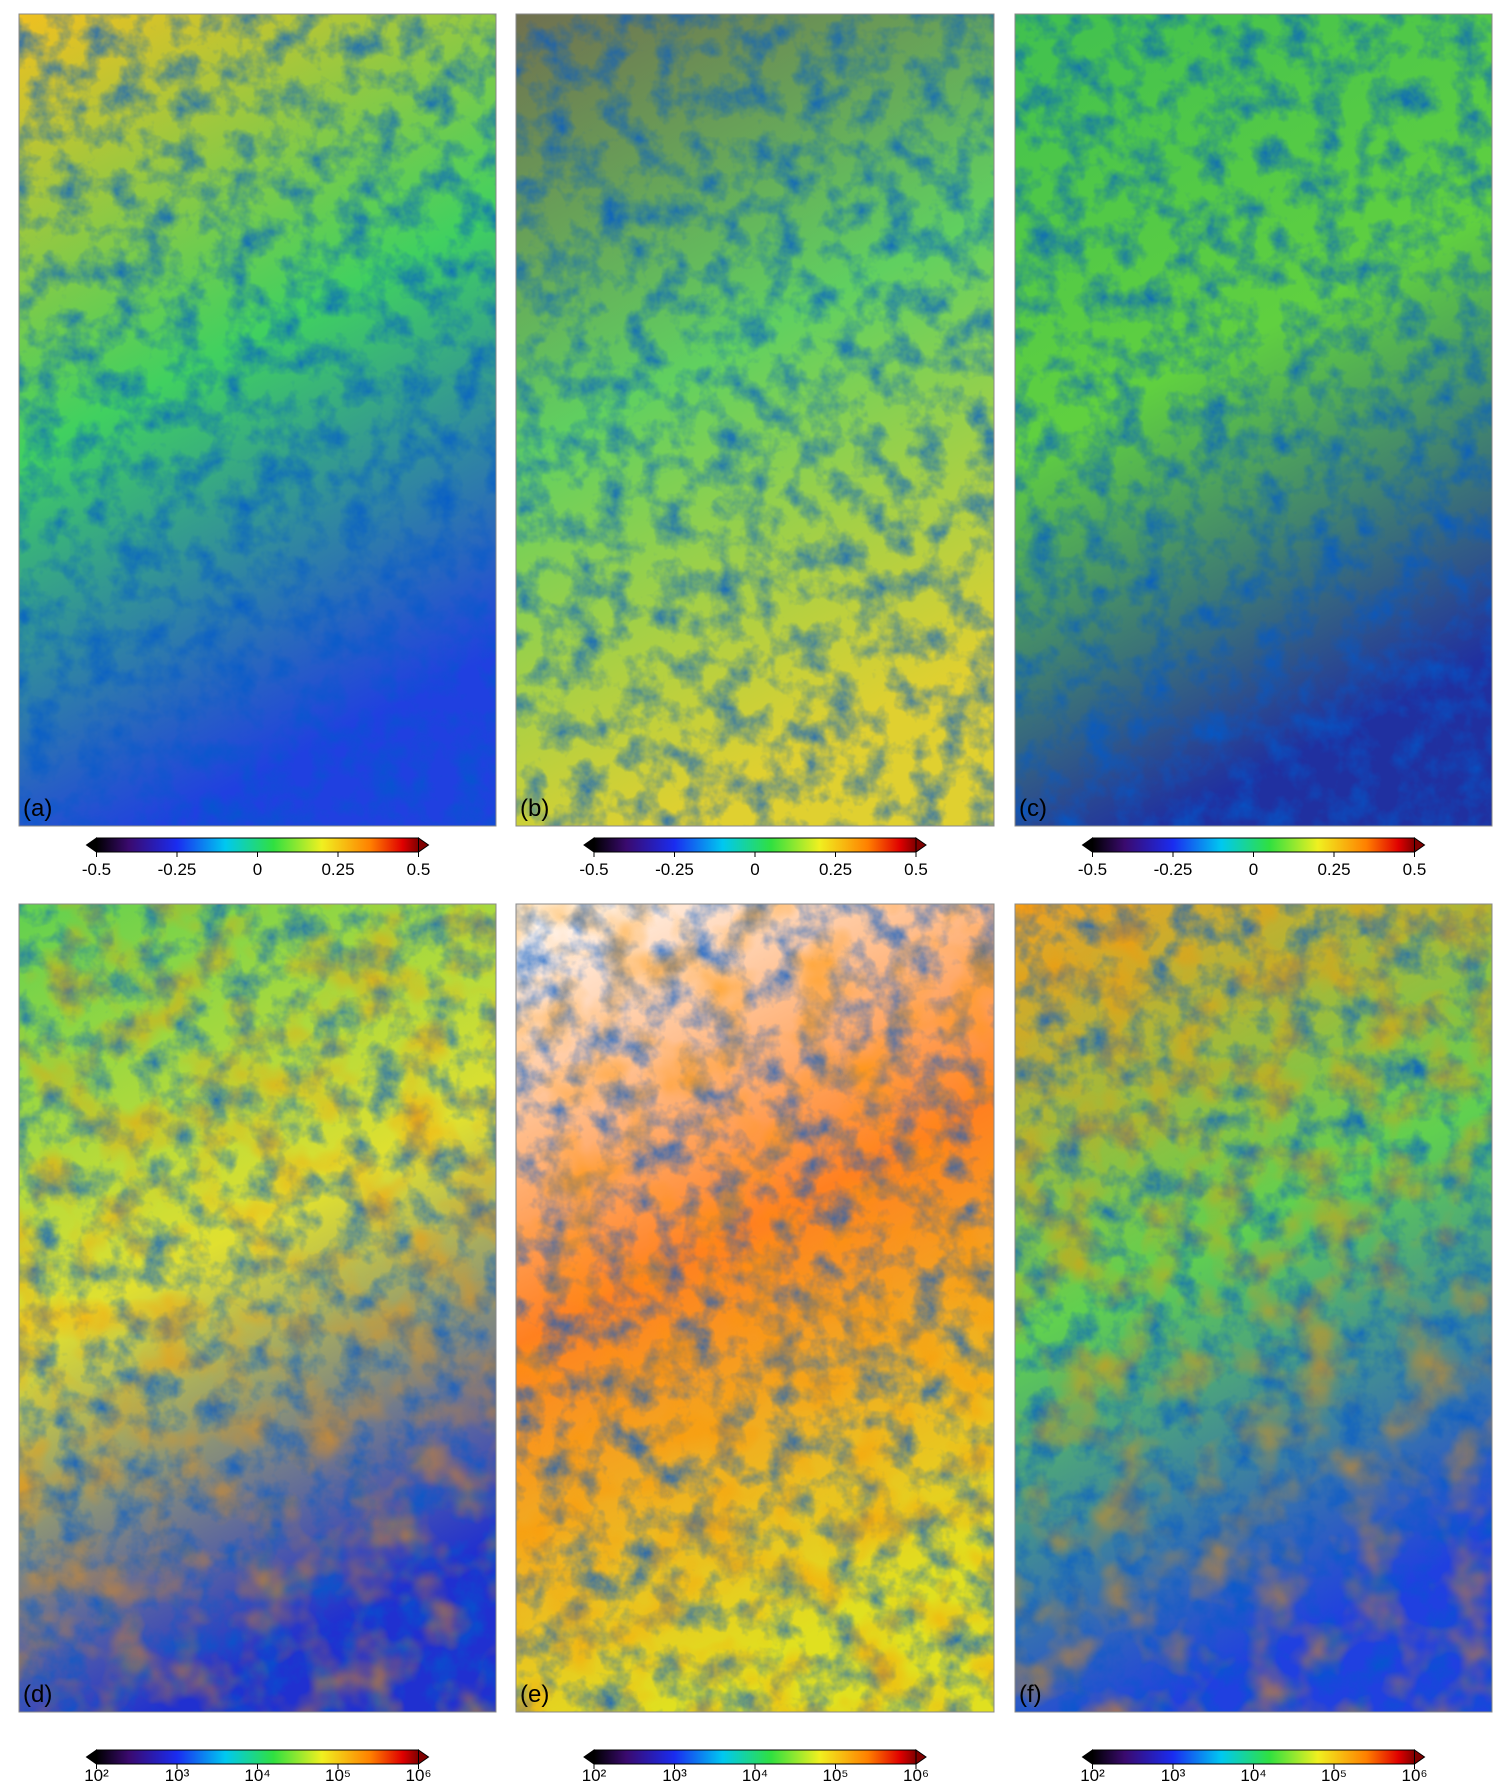 This screenshot has width=1510, height=1792. I want to click on panel-label: (e), so click(534, 1694).